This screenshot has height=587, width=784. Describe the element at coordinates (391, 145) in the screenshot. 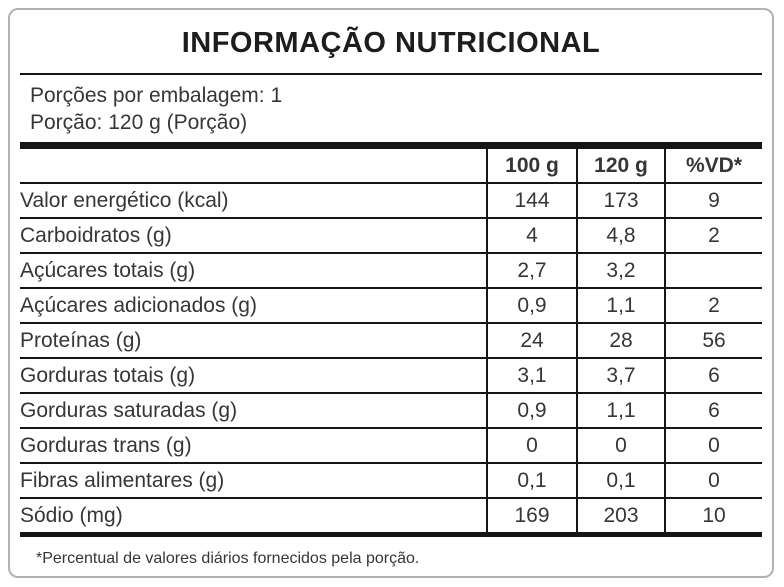

I see `table-top-bar` at that location.